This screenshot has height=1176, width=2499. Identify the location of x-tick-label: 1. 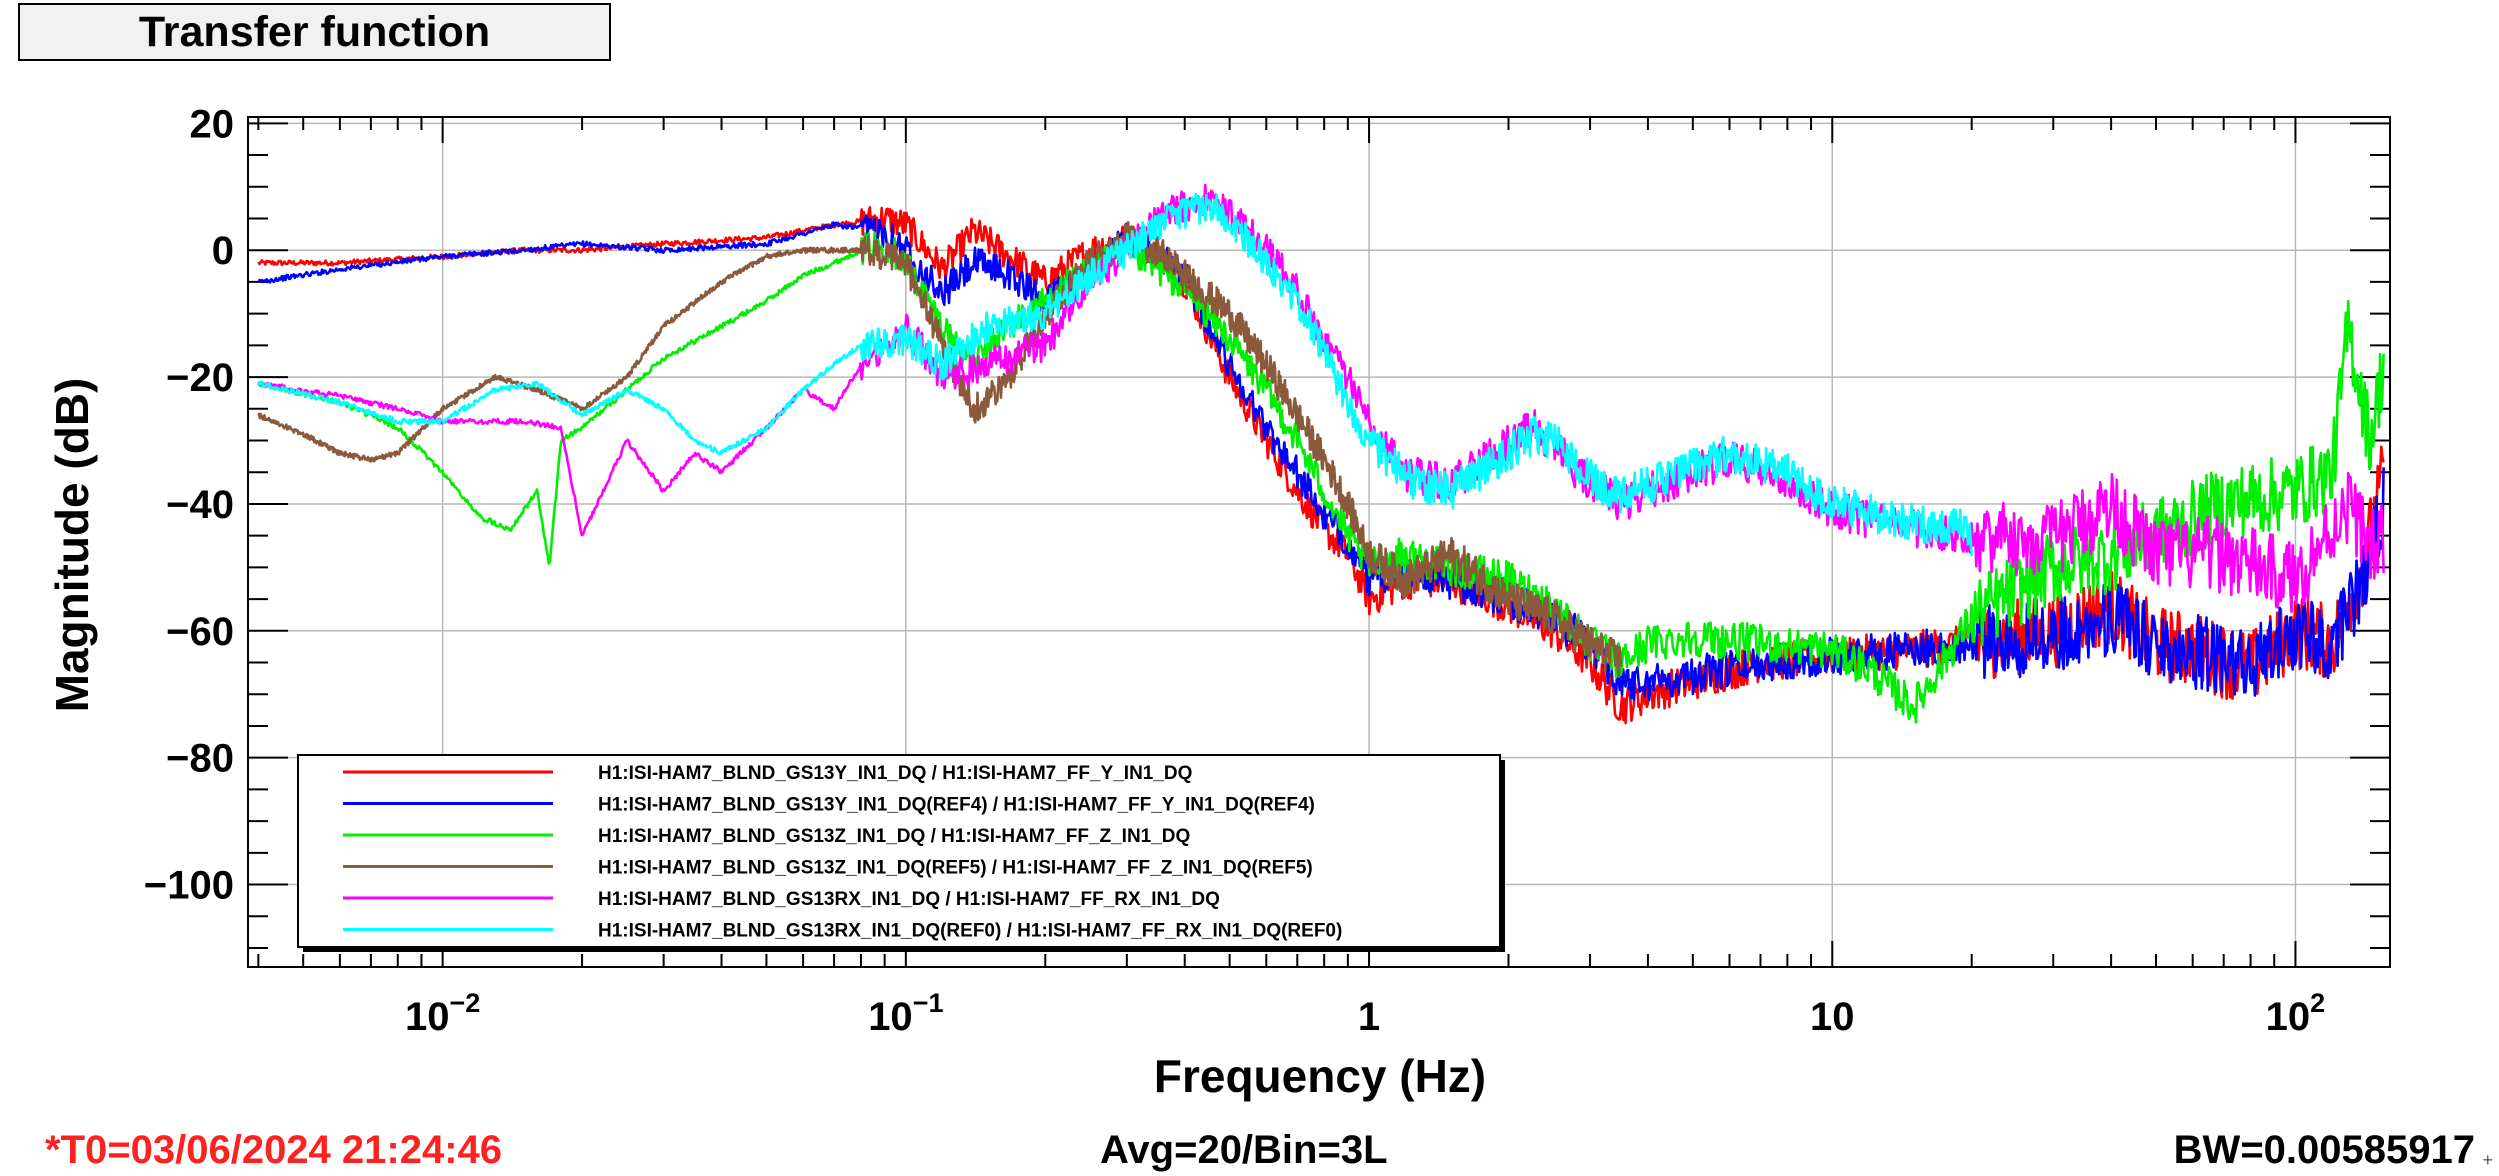
(1369, 1017).